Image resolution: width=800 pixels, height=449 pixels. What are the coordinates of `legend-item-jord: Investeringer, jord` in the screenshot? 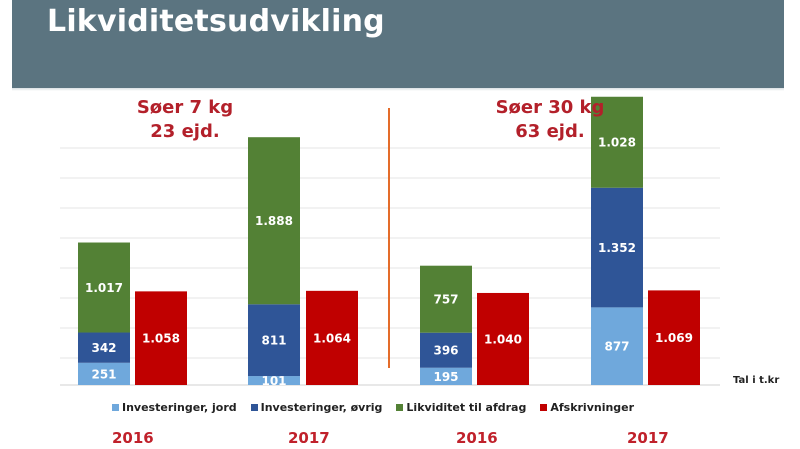 It's located at (174, 407).